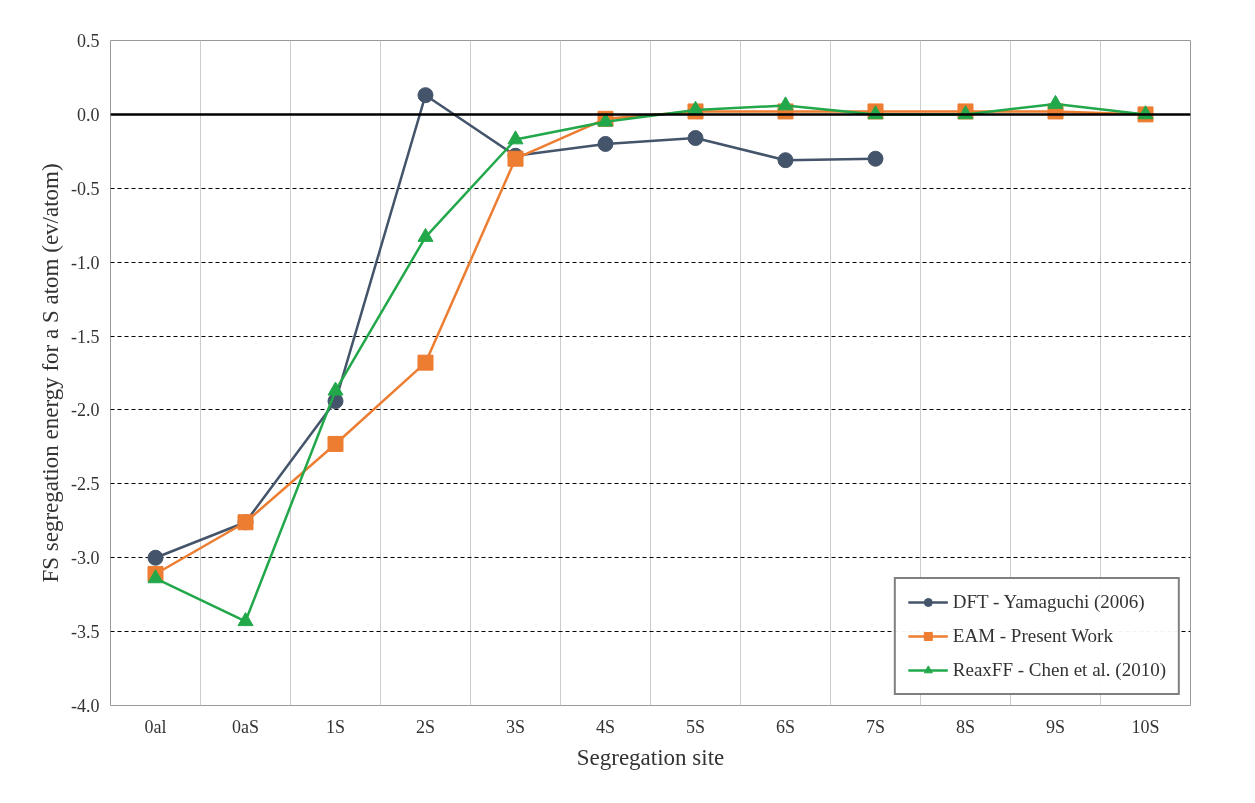 The image size is (1255, 803). What do you see at coordinates (425, 726) in the screenshot?
I see `x-tick-label: 2S` at bounding box center [425, 726].